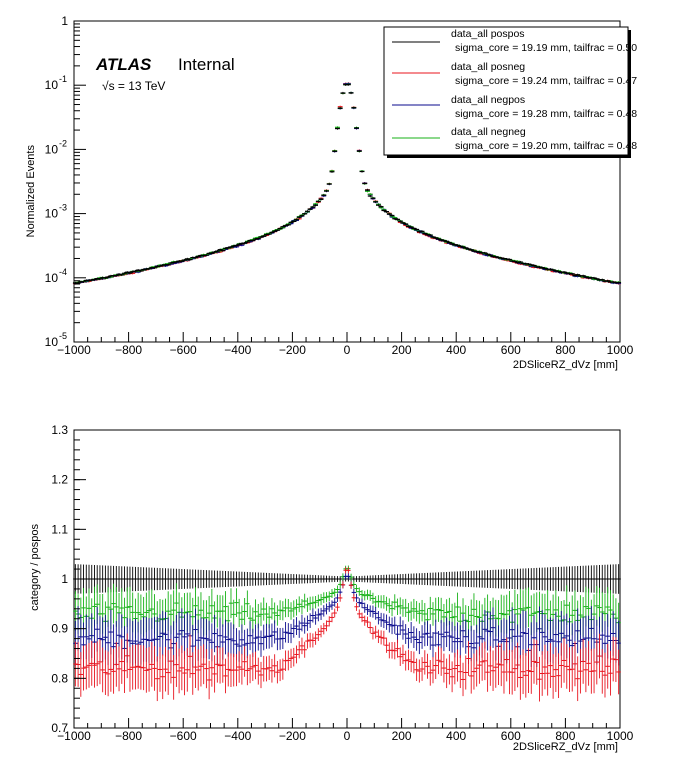  What do you see at coordinates (63, 336) in the screenshot?
I see `y-tick-exponent: -5` at bounding box center [63, 336].